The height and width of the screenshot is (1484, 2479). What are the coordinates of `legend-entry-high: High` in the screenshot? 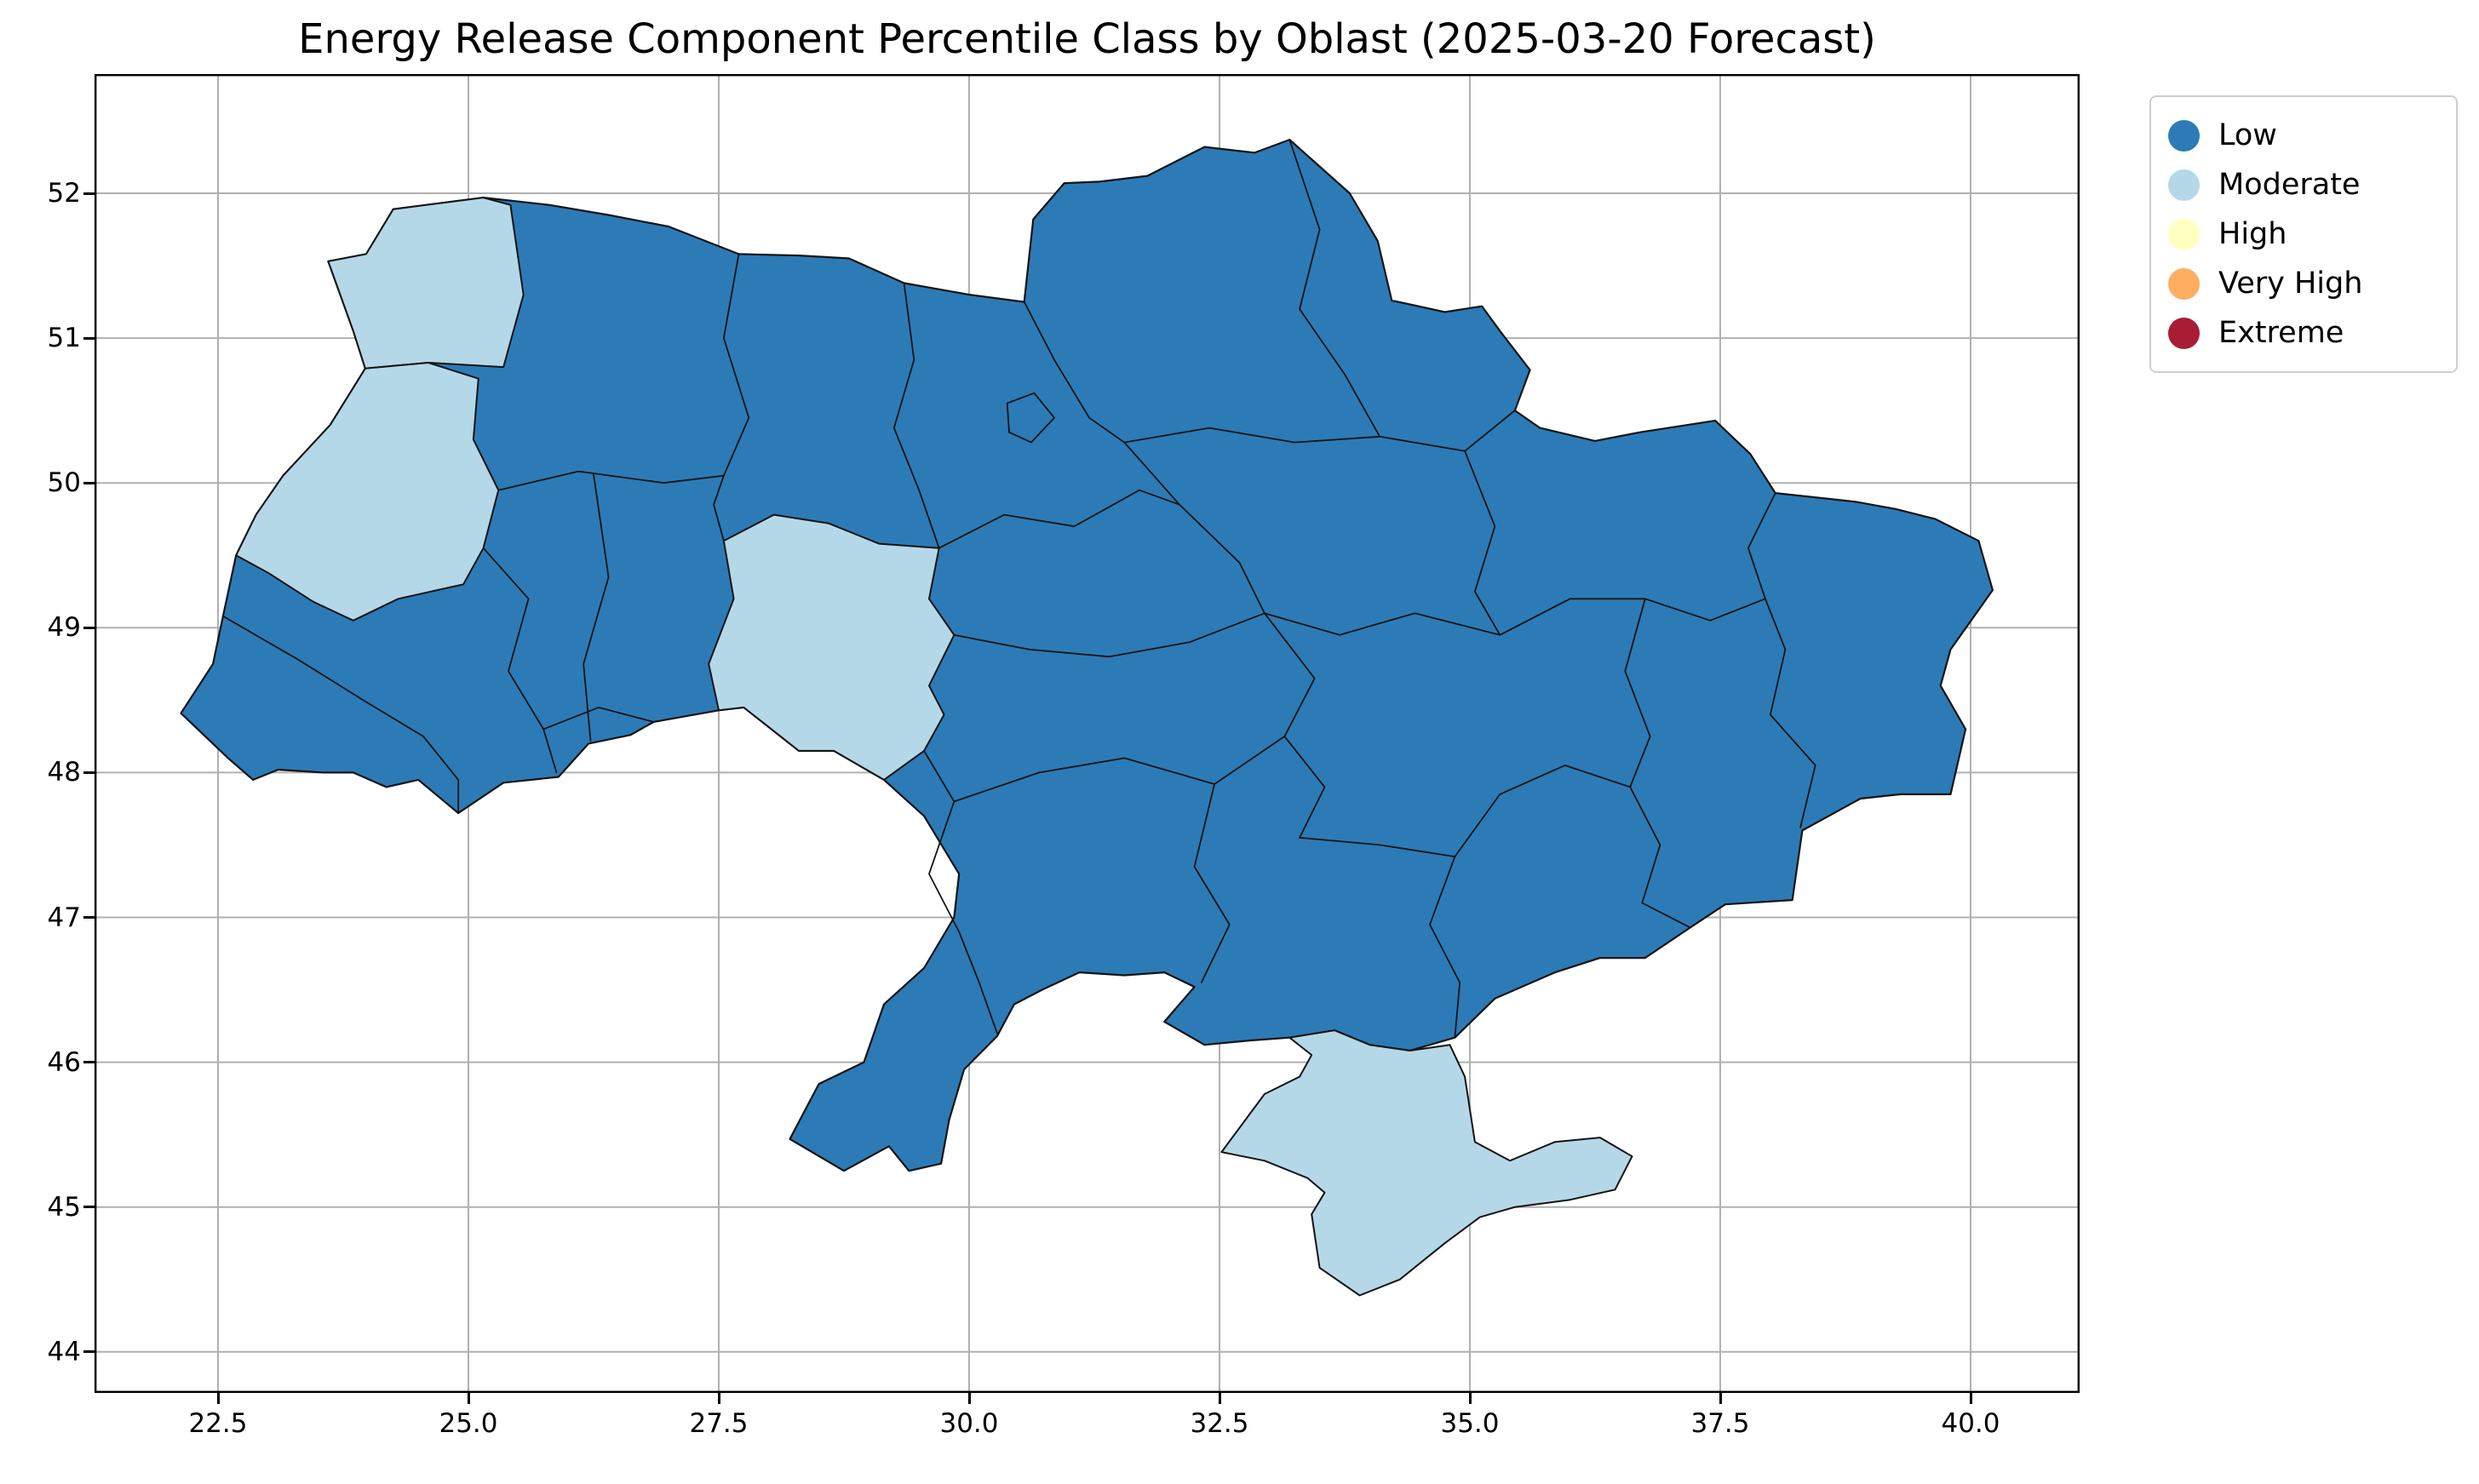 It's located at (2304, 234).